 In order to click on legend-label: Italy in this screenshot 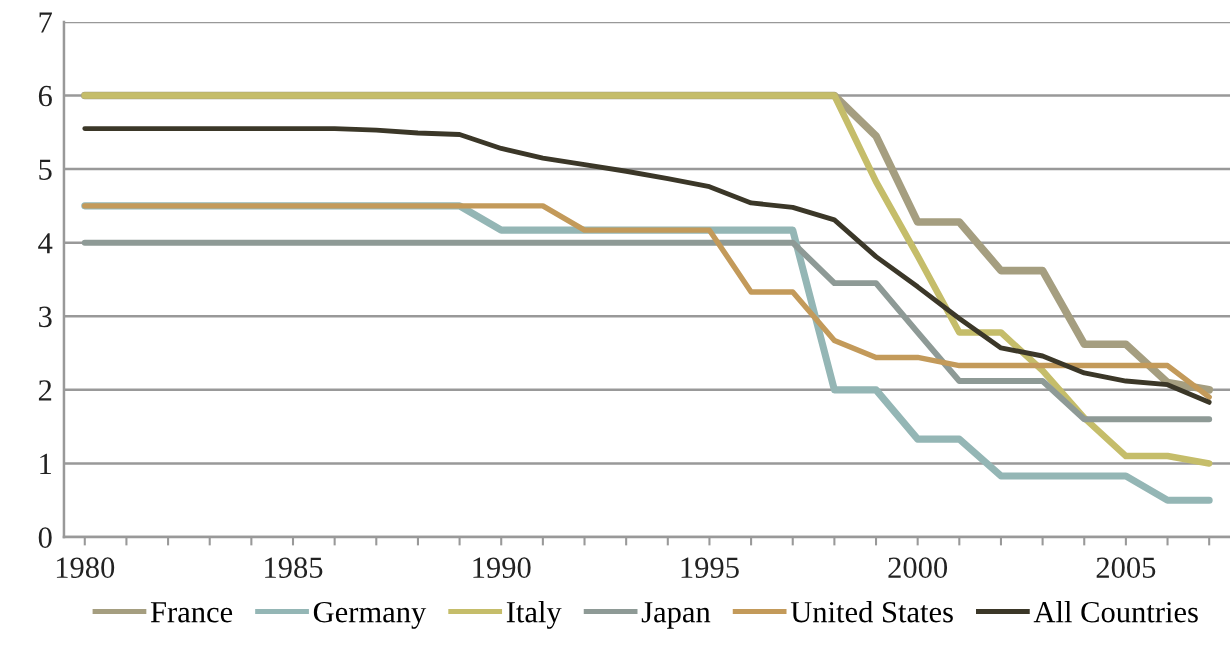, I will do `click(534, 614)`.